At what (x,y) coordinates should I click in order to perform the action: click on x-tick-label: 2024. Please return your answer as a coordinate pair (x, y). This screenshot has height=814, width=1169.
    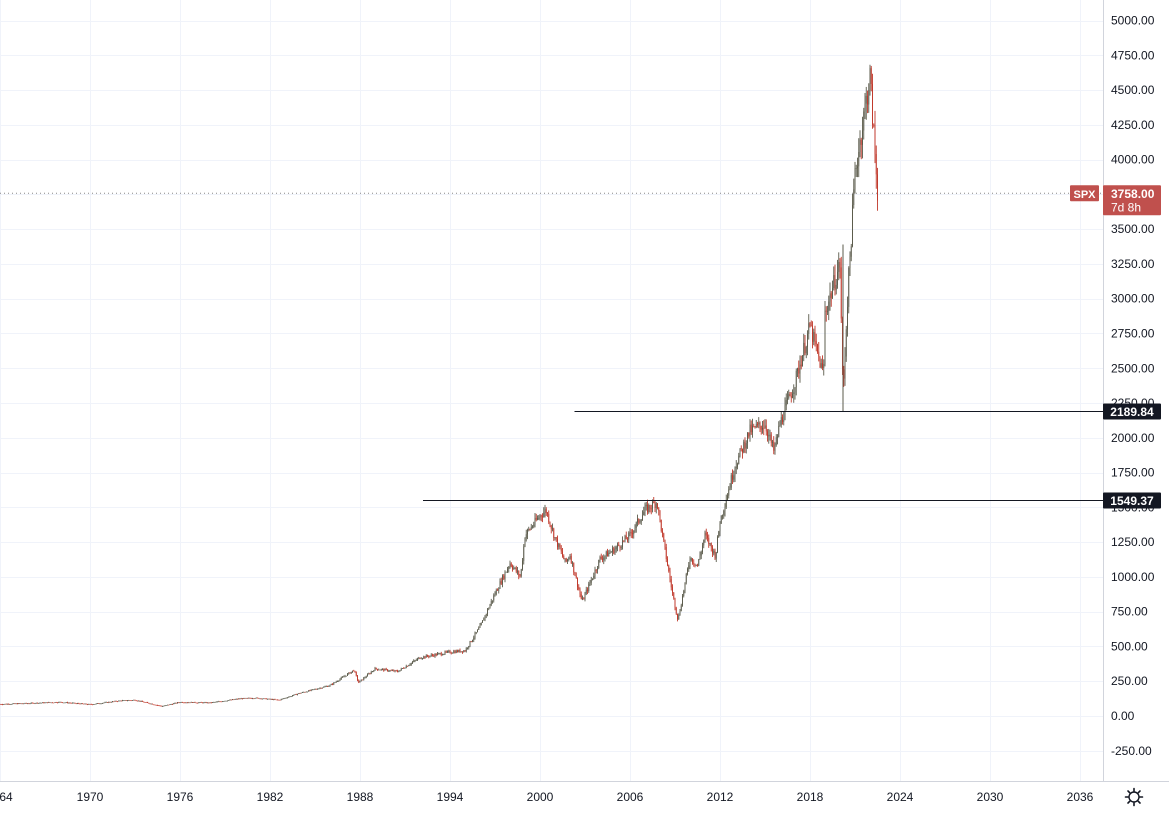
    Looking at the image, I should click on (900, 797).